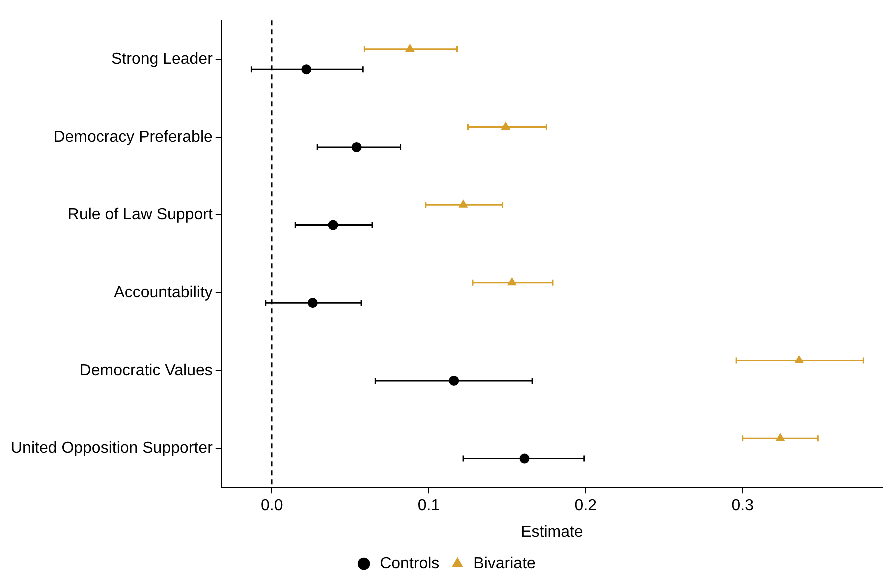 Image resolution: width=894 pixels, height=588 pixels. What do you see at coordinates (586, 506) in the screenshot?
I see `x-tick-label: 0.2` at bounding box center [586, 506].